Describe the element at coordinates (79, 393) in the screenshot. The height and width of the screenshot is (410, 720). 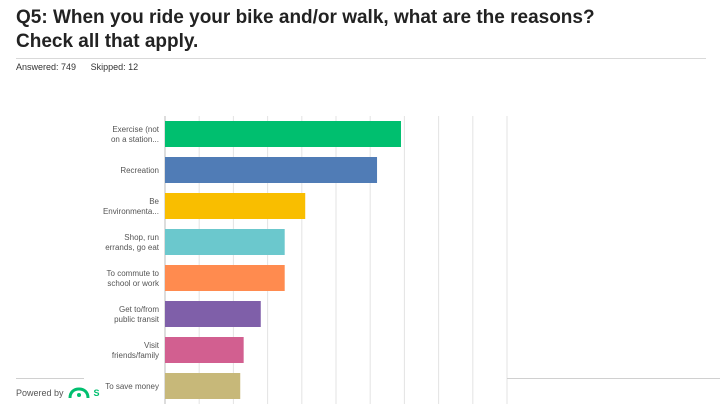
I see `surveymonkey-logo-icon` at that location.